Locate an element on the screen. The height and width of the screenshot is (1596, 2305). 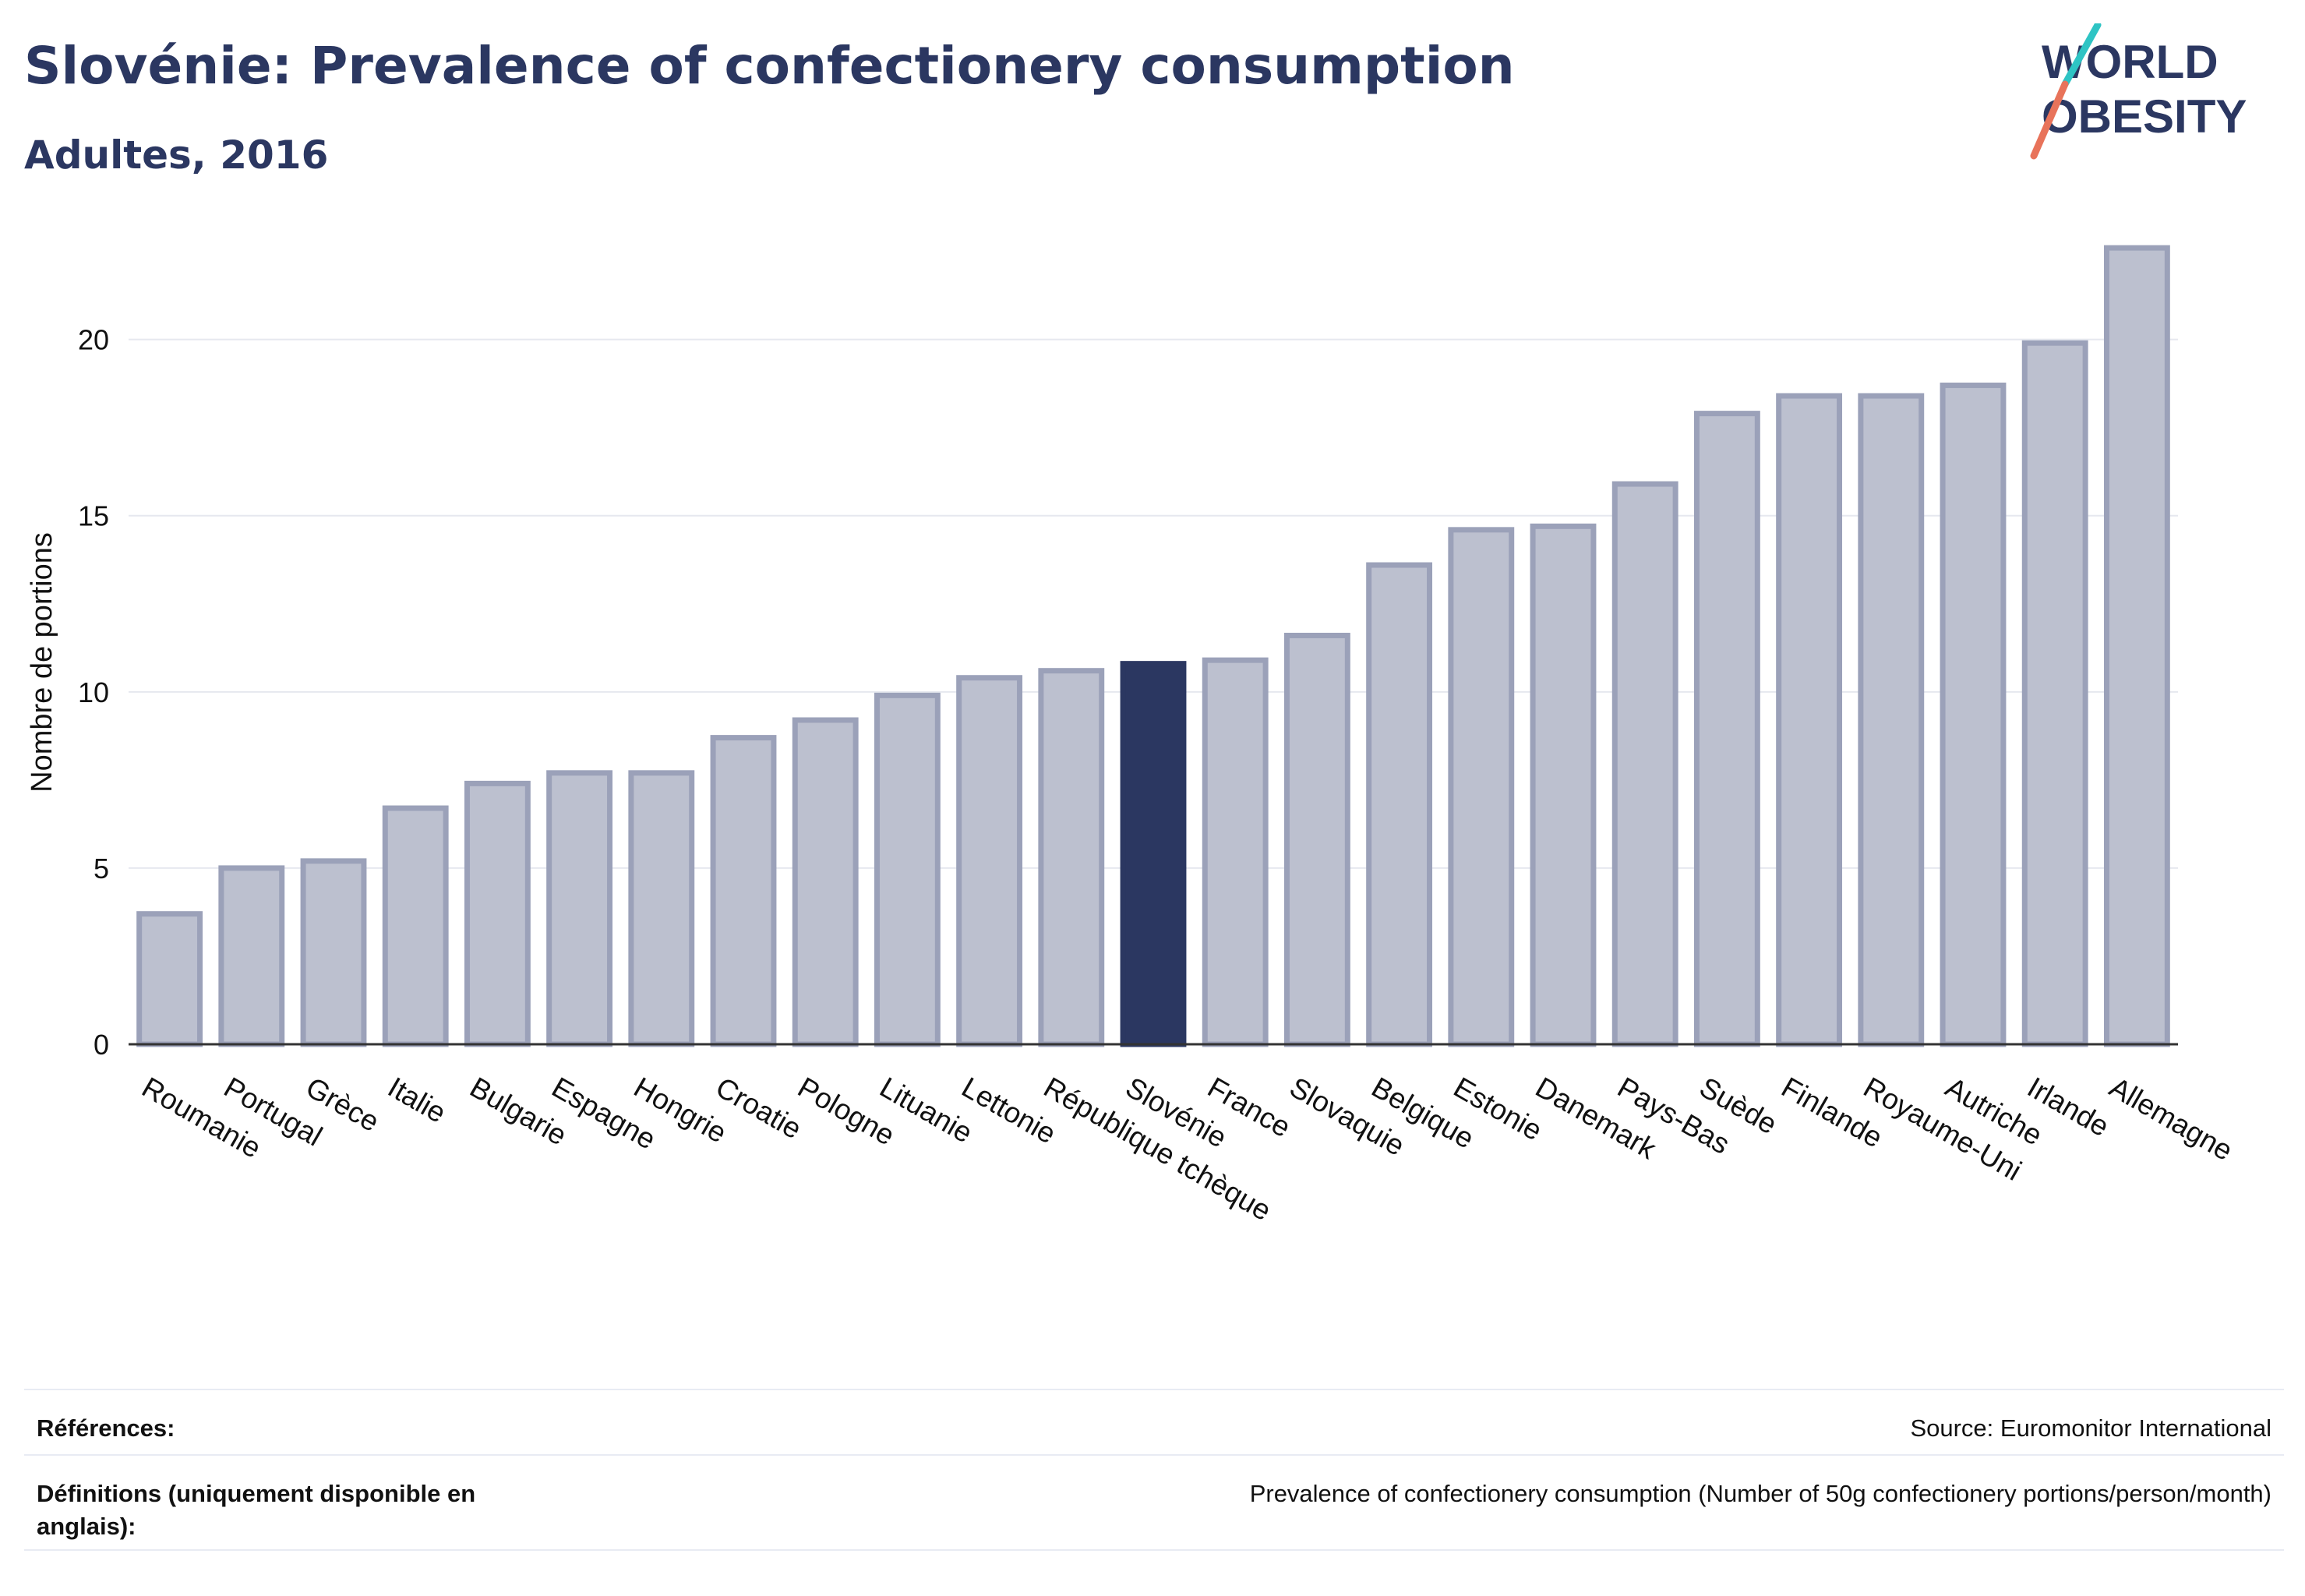
logo-accent-teal is located at coordinates (2081, 55).